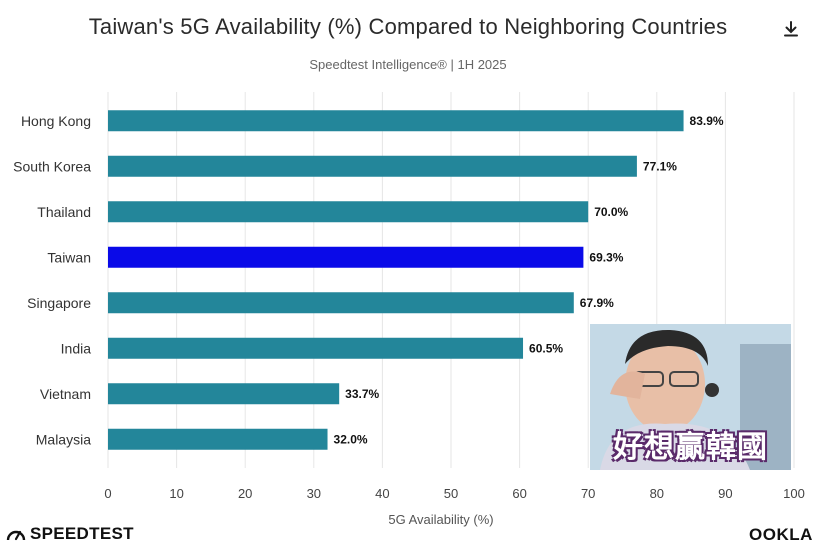 Image resolution: width=823 pixels, height=547 pixels. What do you see at coordinates (794, 493) in the screenshot?
I see `x-tick-label: 100` at bounding box center [794, 493].